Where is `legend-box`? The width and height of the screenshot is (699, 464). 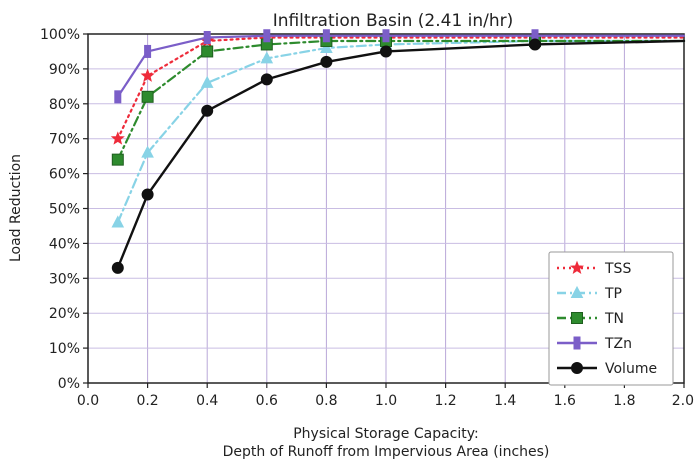 legend-box is located at coordinates (611, 318).